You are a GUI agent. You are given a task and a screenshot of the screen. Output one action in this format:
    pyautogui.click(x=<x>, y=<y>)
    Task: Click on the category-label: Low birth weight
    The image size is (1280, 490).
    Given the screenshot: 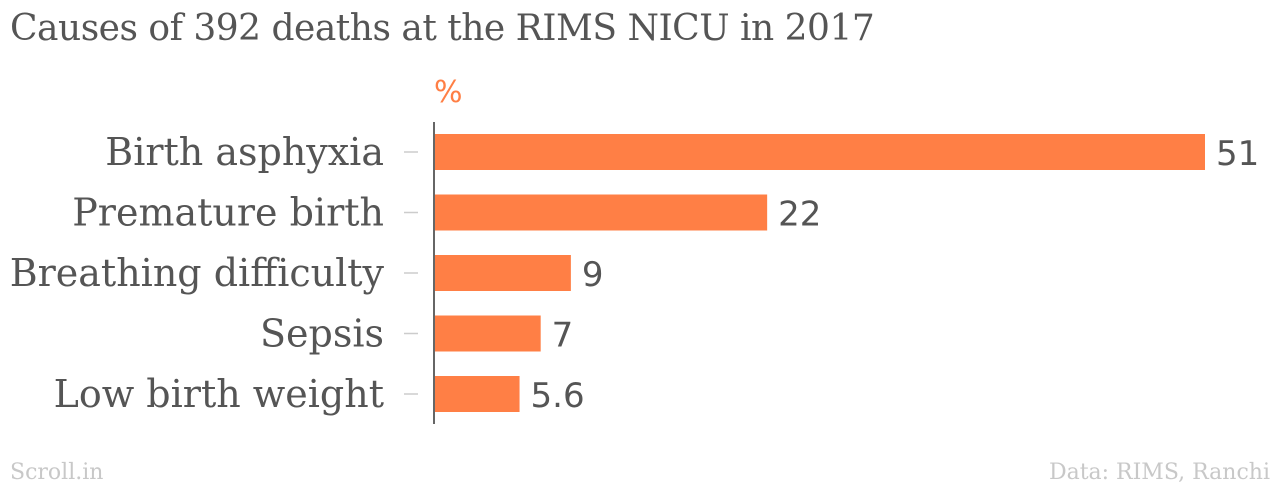 What is the action you would take?
    pyautogui.click(x=219, y=394)
    